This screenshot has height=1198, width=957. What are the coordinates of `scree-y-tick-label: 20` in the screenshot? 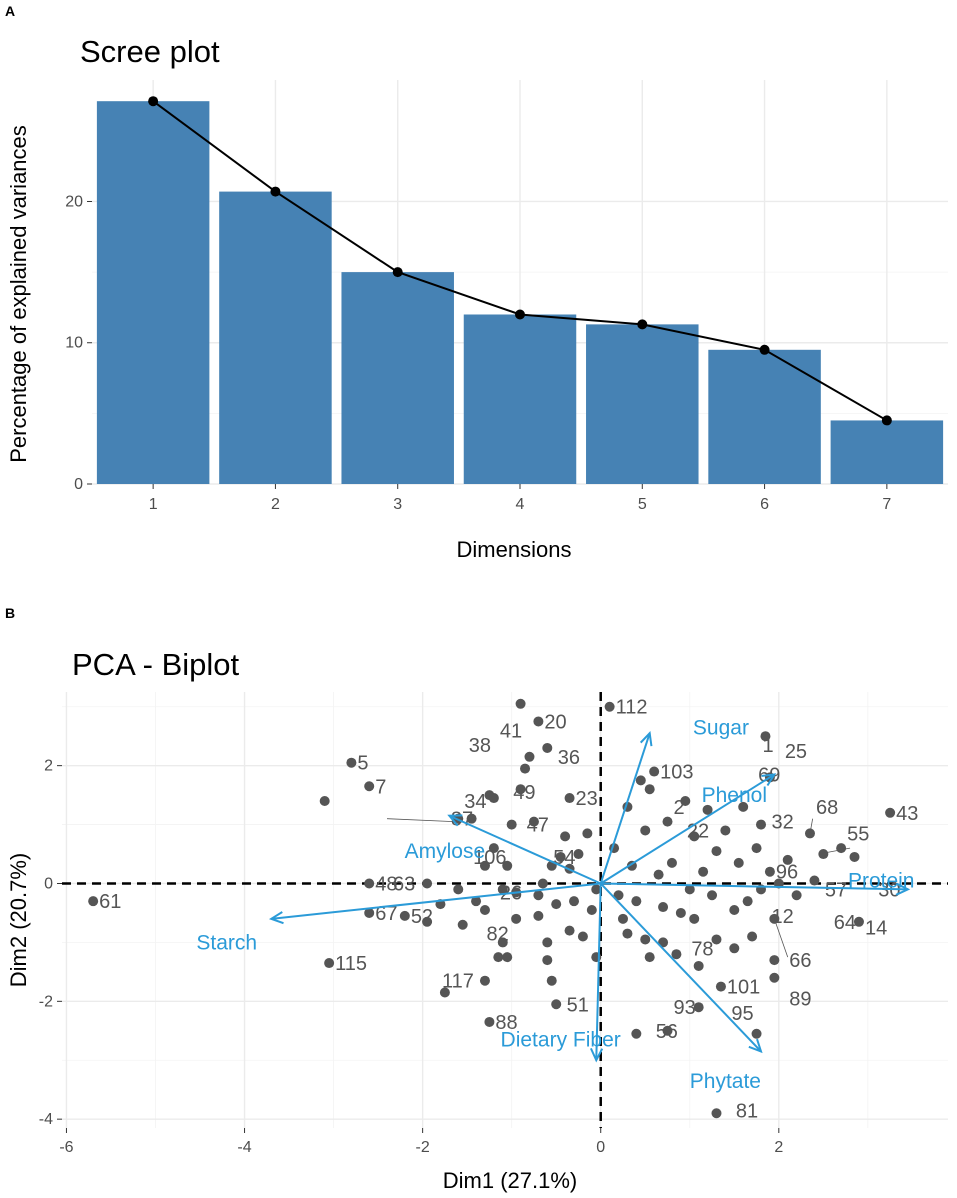 It's located at (74, 201).